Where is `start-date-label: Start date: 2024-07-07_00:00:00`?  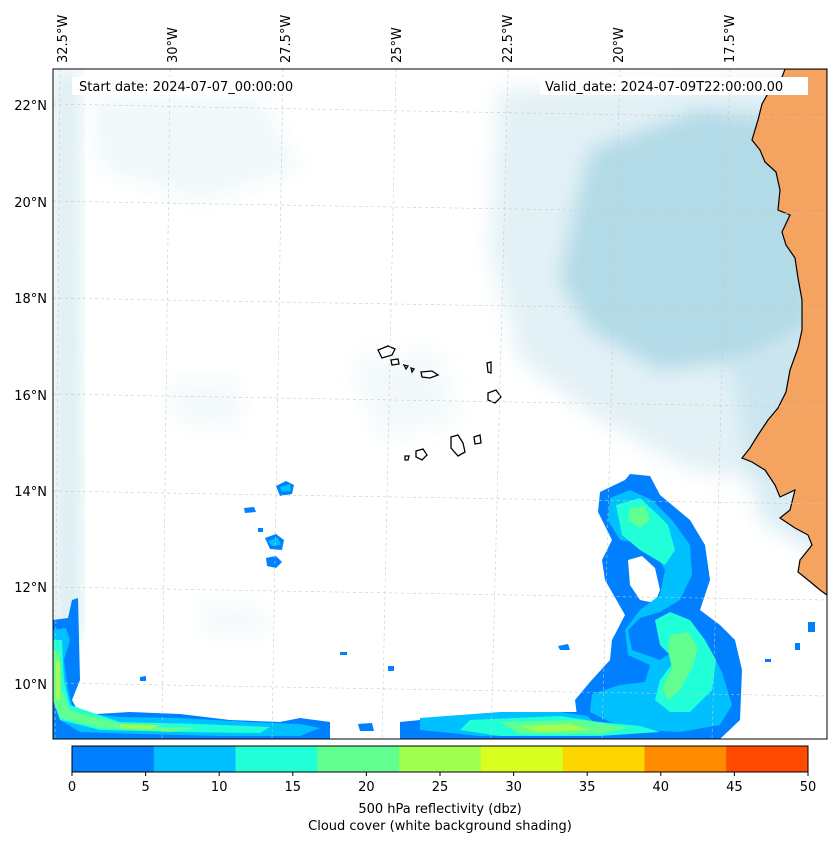 start-date-label: Start date: 2024-07-07_00:00:00 is located at coordinates (186, 87).